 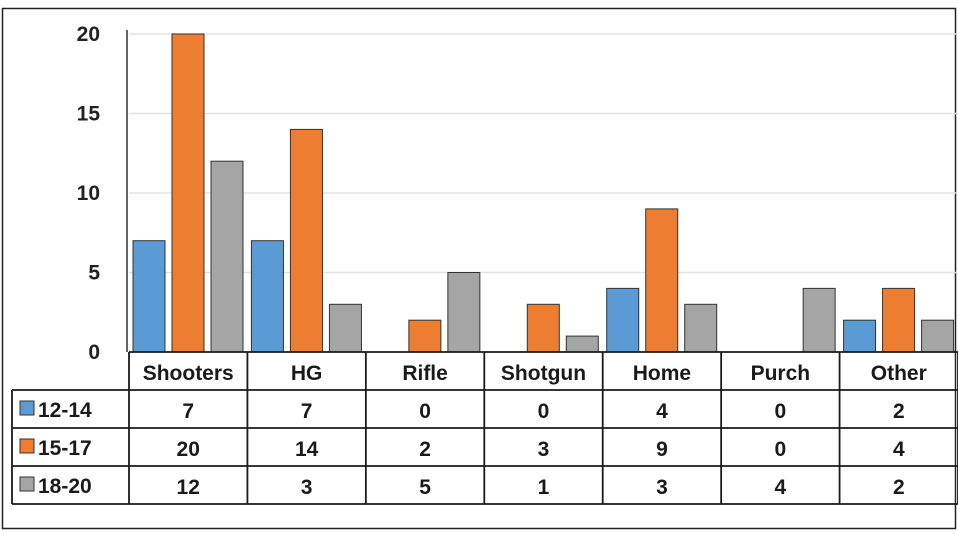 What do you see at coordinates (65, 410) in the screenshot?
I see `series-label: 12-14` at bounding box center [65, 410].